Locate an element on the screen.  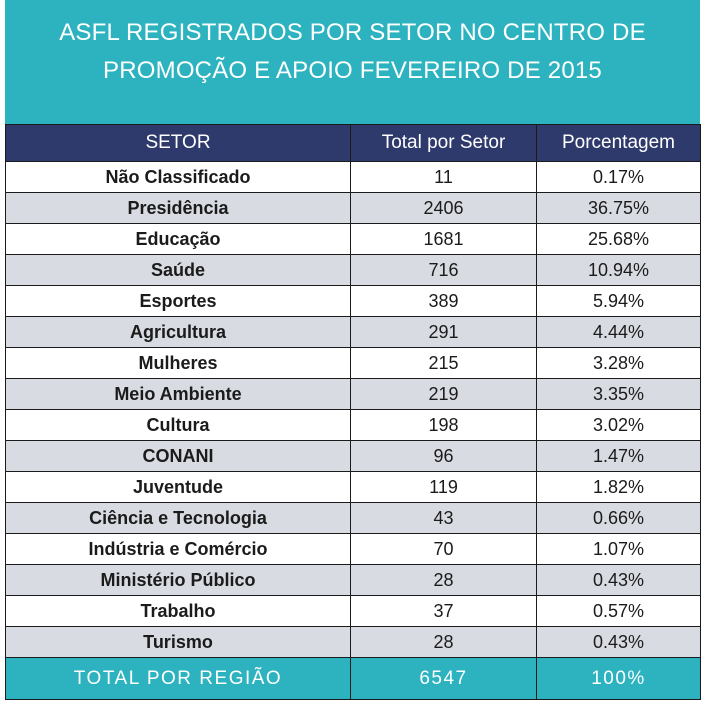
cell-porcentagem: 4.44% is located at coordinates (618, 332).